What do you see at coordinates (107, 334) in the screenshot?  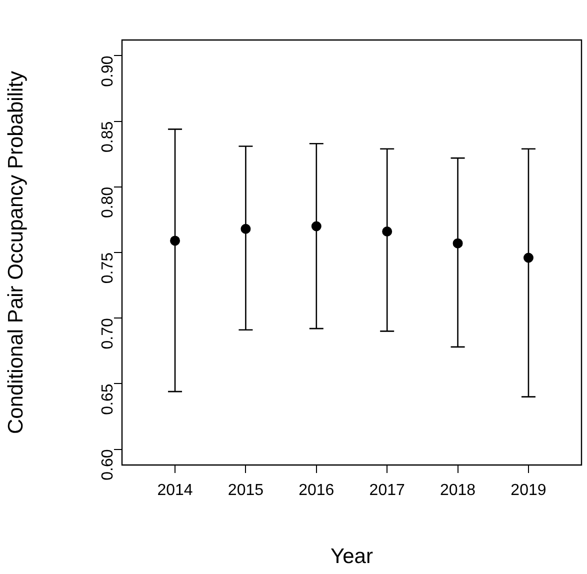 I see `y-tick-label: 0.70` at bounding box center [107, 334].